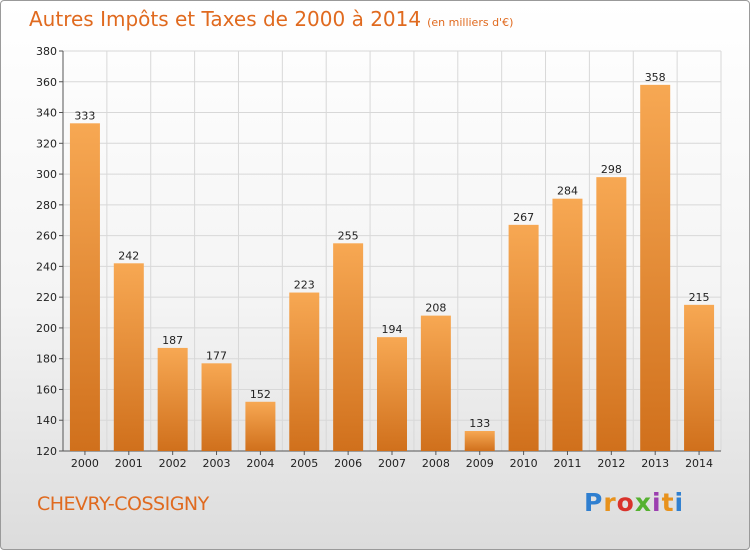 The image size is (750, 550). What do you see at coordinates (699, 297) in the screenshot?
I see `bar-value-label: 215` at bounding box center [699, 297].